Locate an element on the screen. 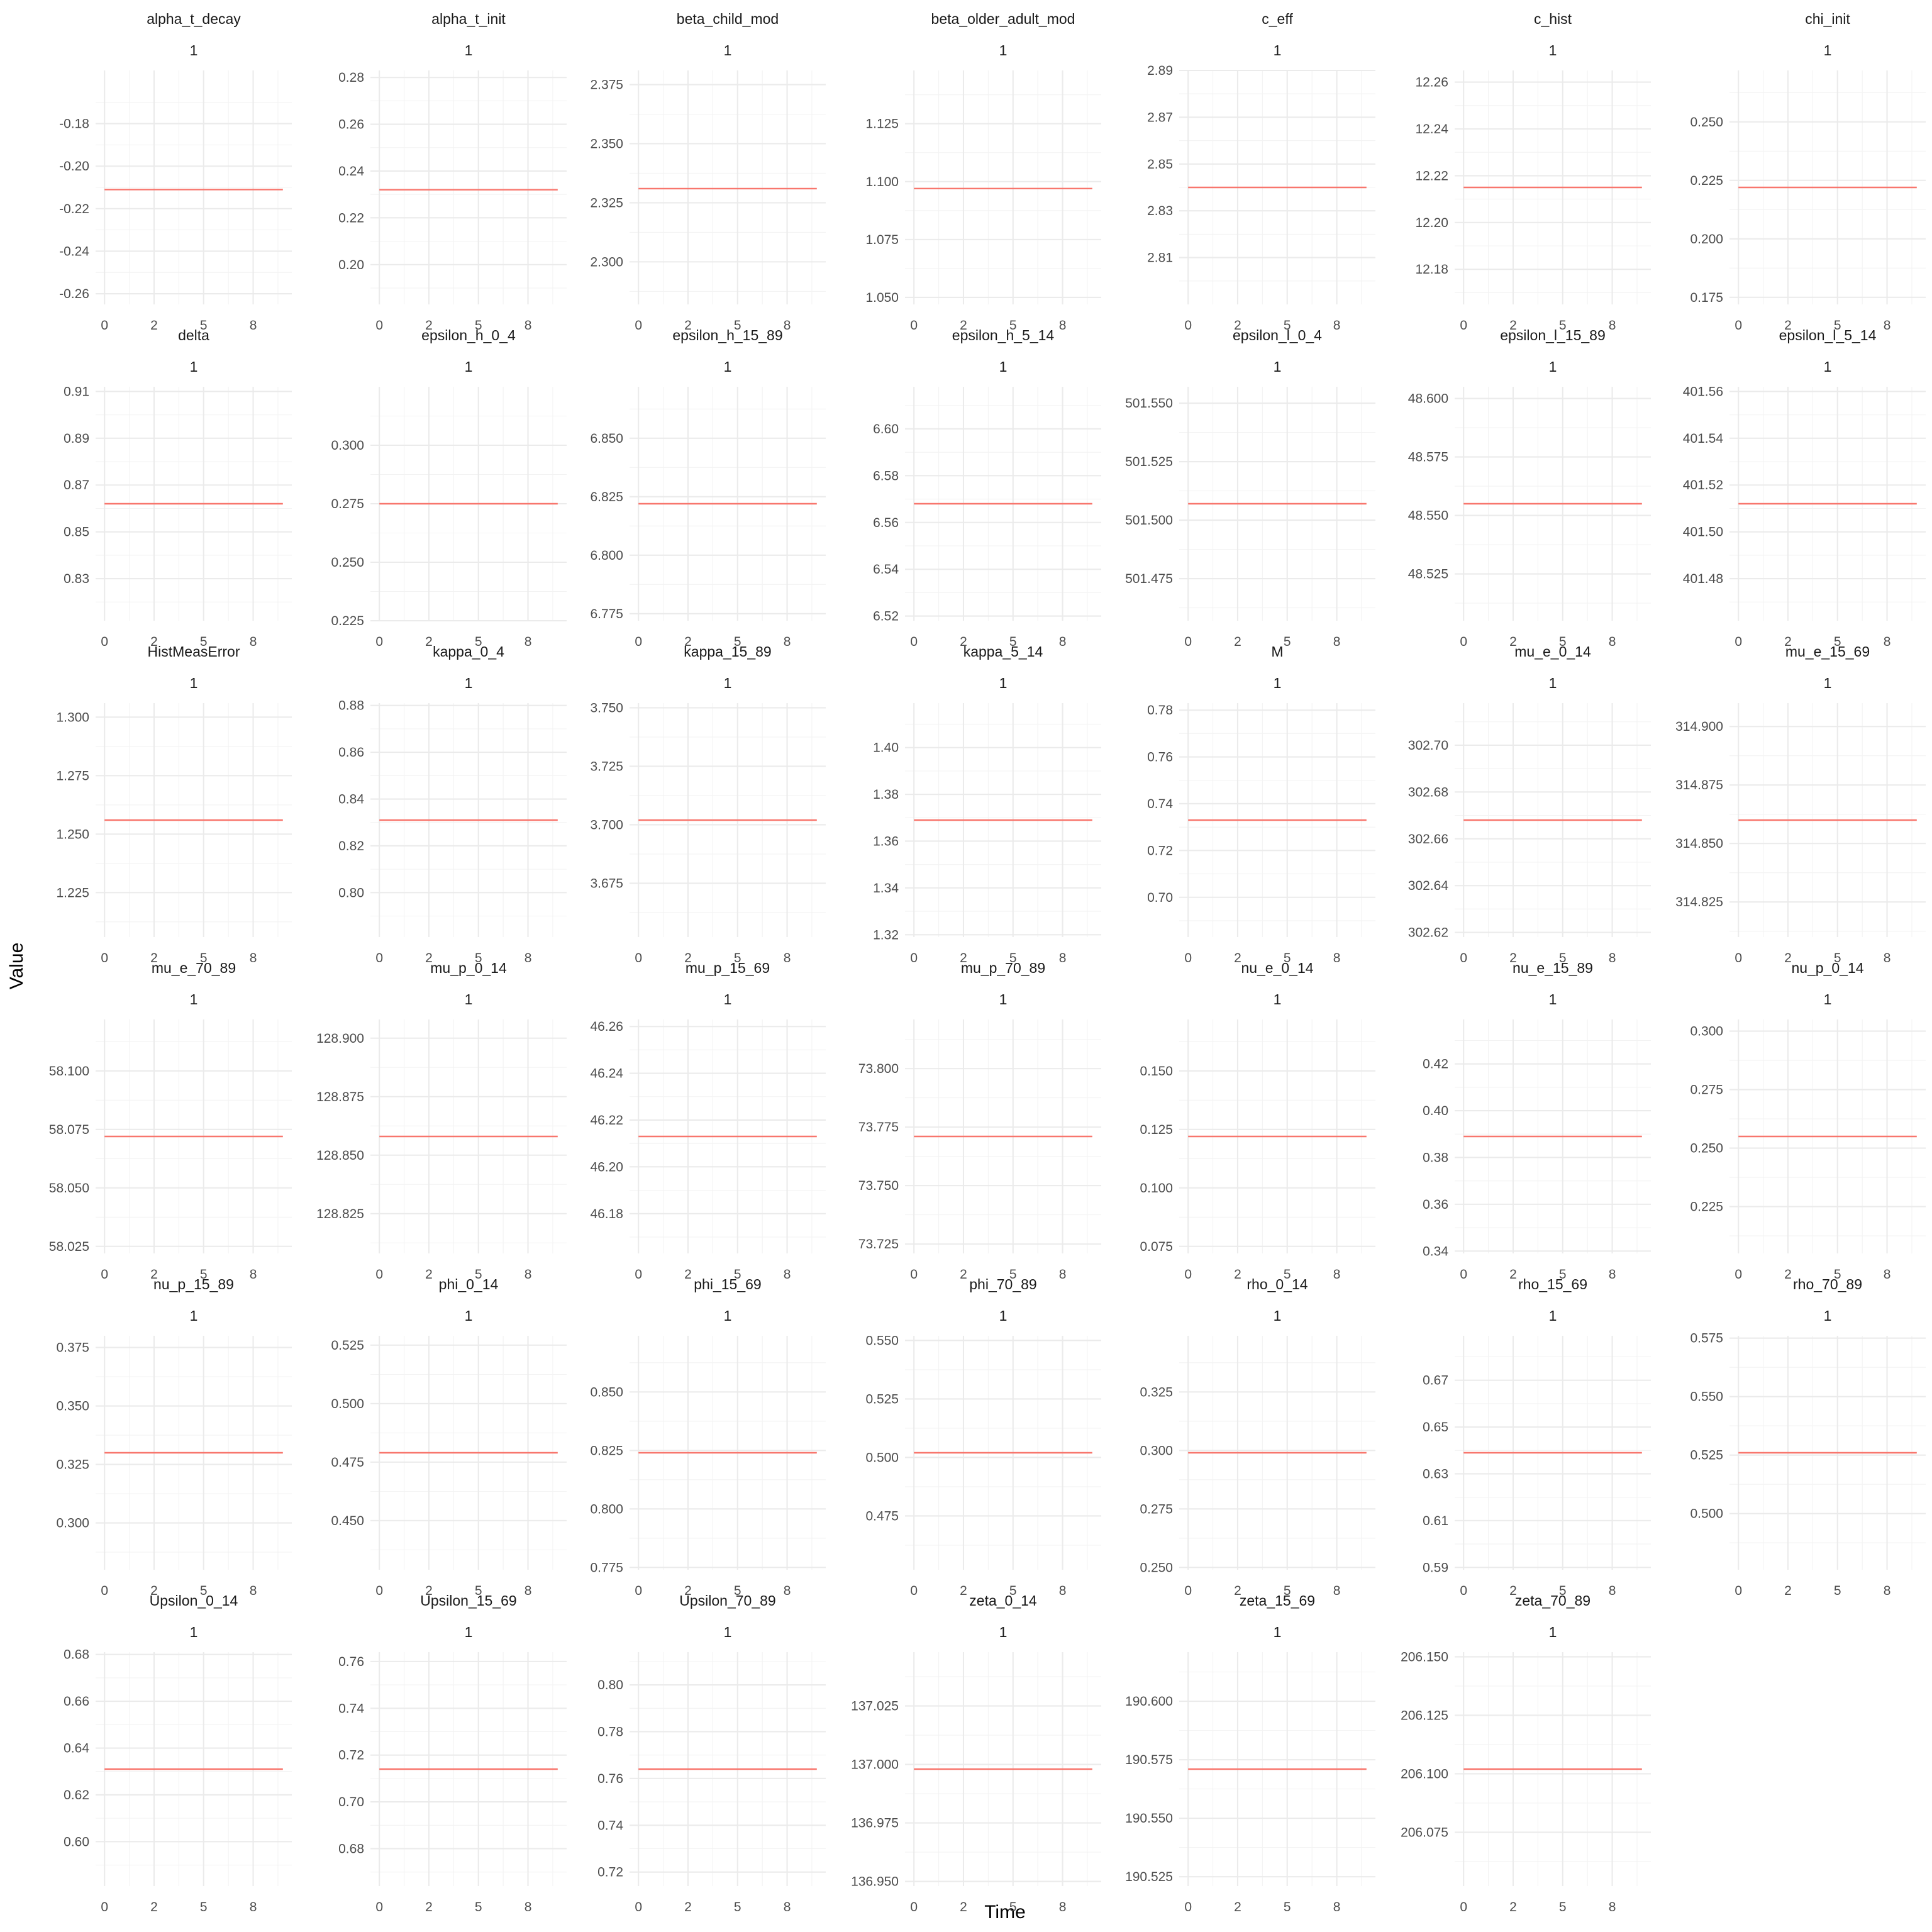 This screenshot has height=1932, width=1932. facet-panel: c_hist 1 12.18 12.20 12.22 12.24 12.26 0 2 5 8 is located at coordinates (1533, 172).